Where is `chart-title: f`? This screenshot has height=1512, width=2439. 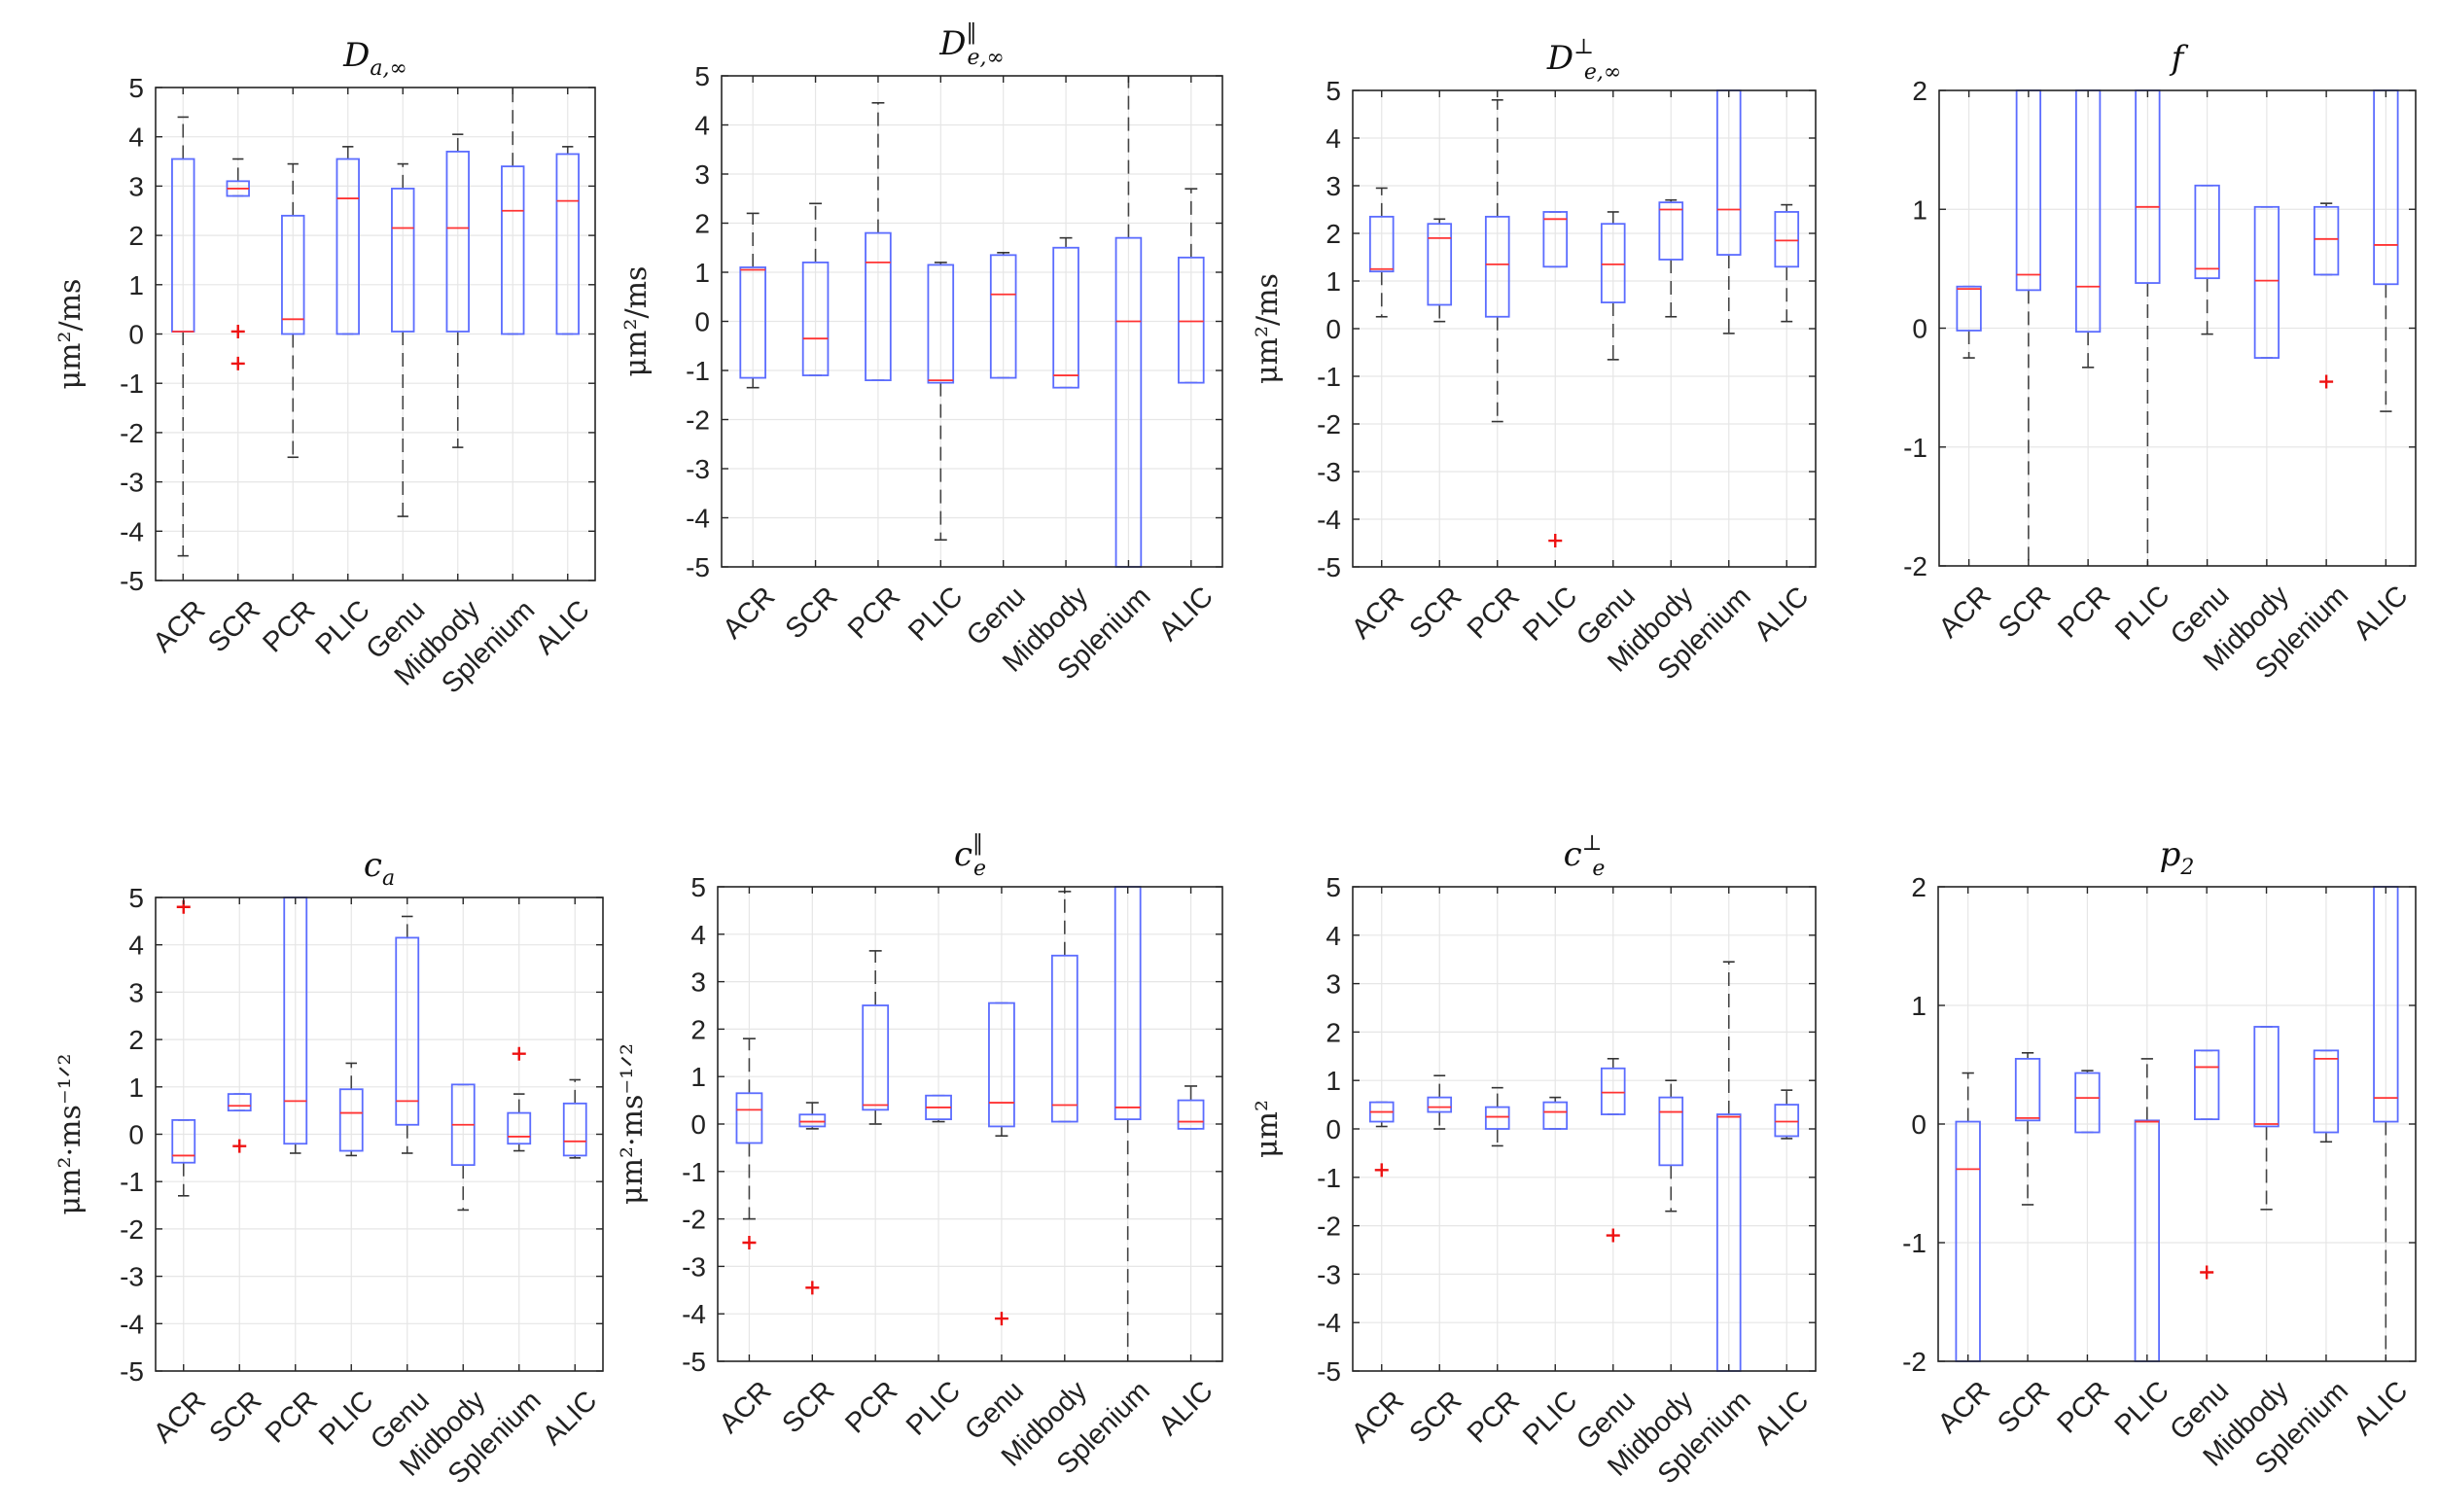 chart-title: f is located at coordinates (2179, 58).